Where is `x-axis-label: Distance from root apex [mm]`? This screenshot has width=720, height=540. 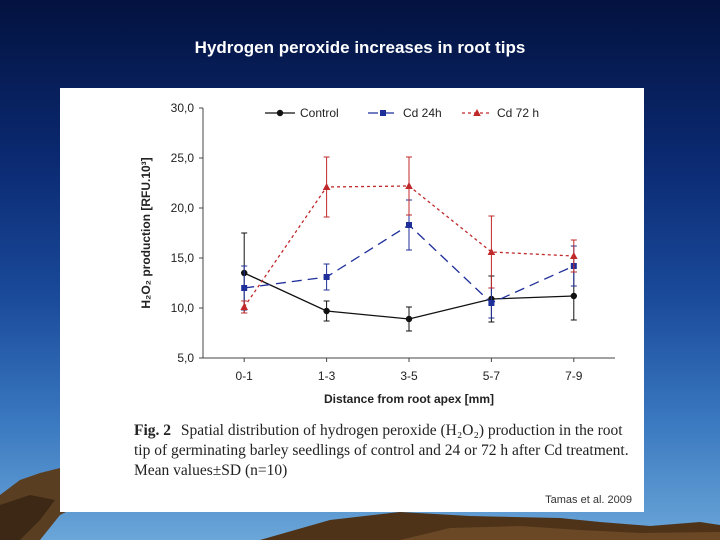 x-axis-label: Distance from root apex [mm] is located at coordinates (409, 399).